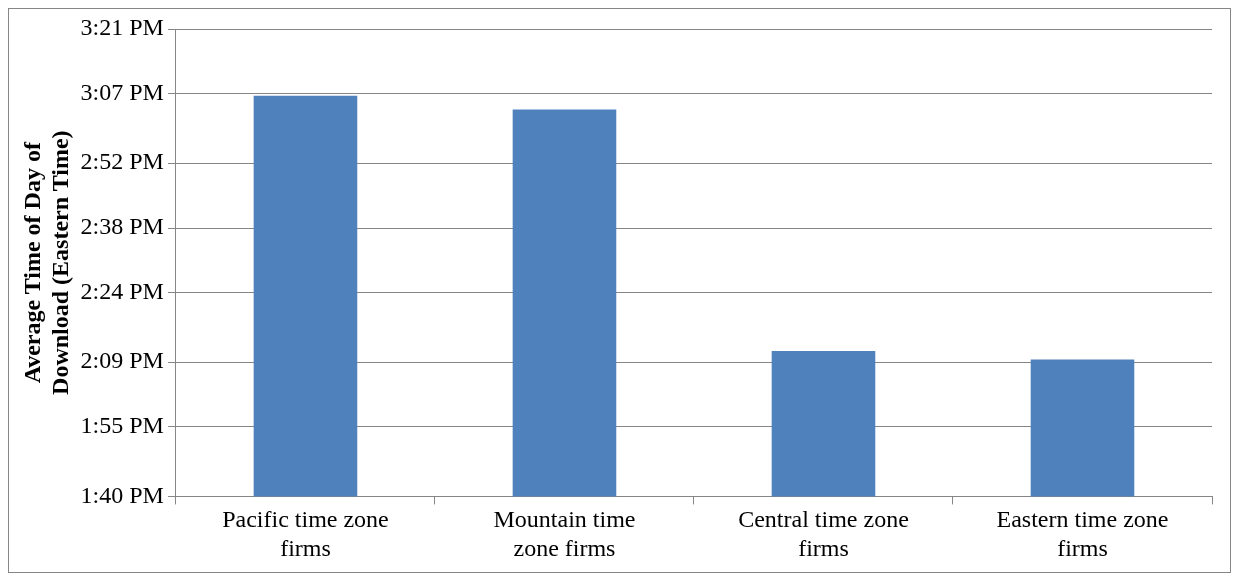  I want to click on y-tick-label: 3:07 PM, so click(122, 92).